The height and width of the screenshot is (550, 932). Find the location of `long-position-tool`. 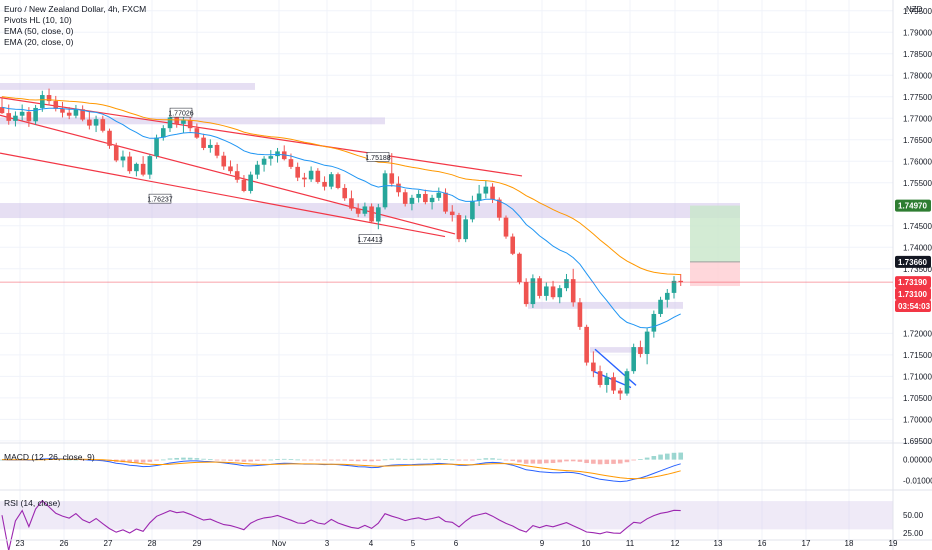

long-position-tool is located at coordinates (715, 246).